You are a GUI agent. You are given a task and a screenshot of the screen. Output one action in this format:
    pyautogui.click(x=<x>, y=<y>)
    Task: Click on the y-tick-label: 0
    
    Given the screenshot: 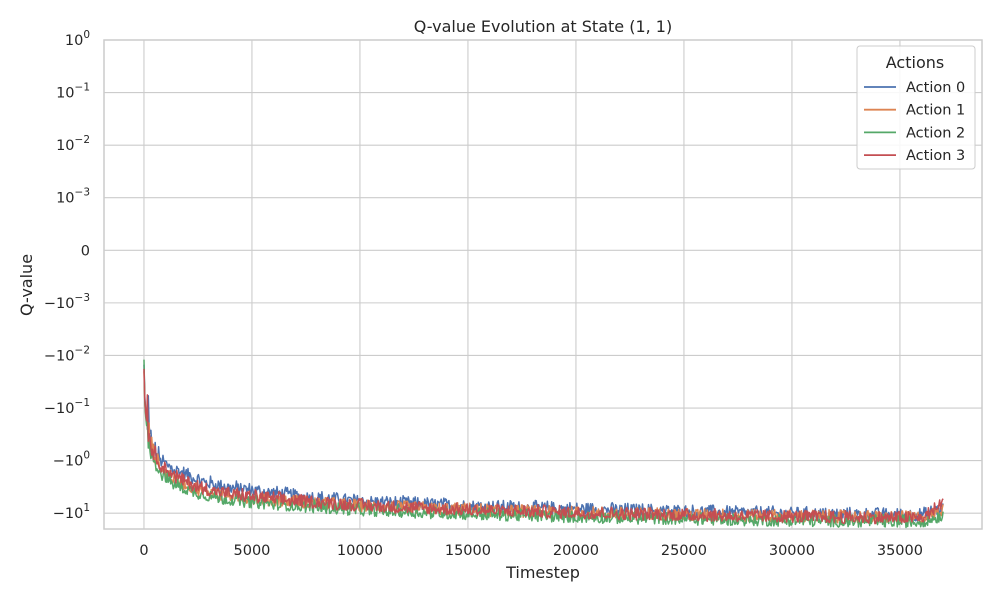 What is the action you would take?
    pyautogui.click(x=85, y=251)
    